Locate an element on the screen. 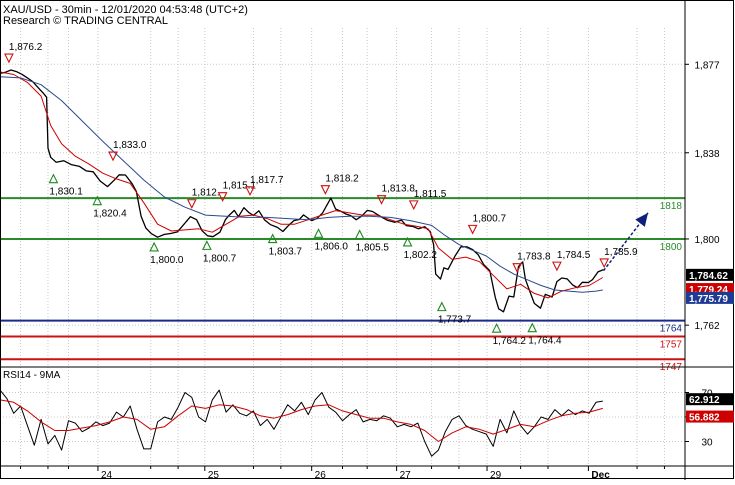 Image resolution: width=735 pixels, height=485 pixels. level-label-1818: 1818 is located at coordinates (671, 206).